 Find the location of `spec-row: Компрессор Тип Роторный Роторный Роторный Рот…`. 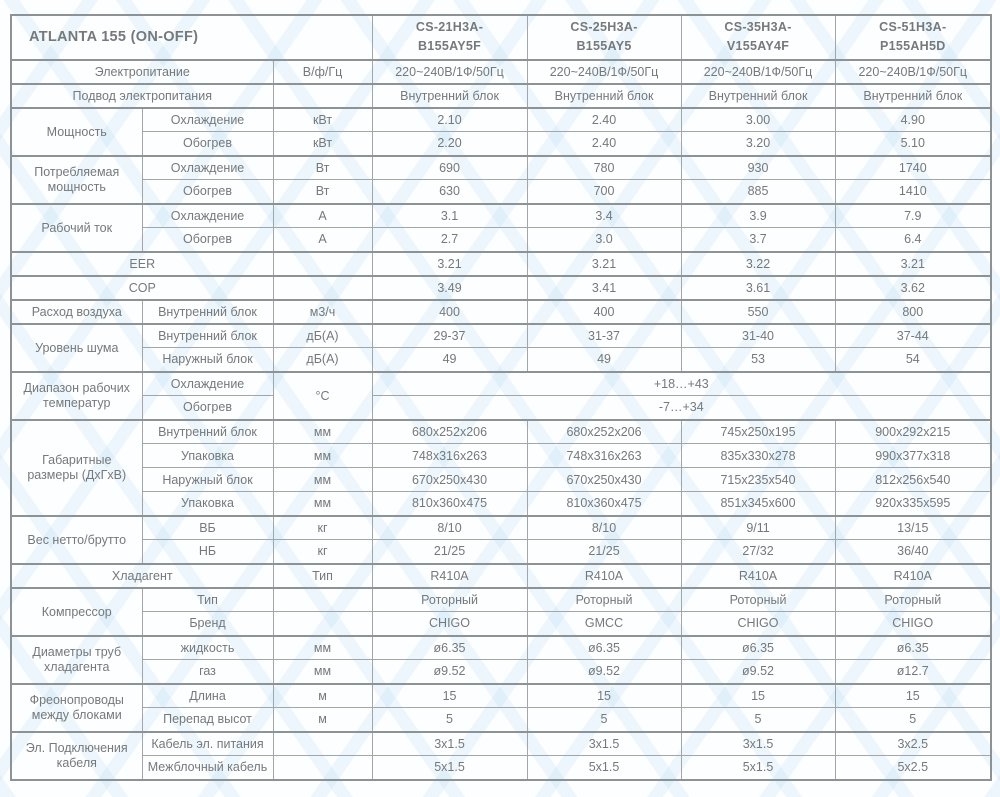

spec-row: Компрессор Тип Роторный Роторный Роторный Рот… is located at coordinates (501, 611).